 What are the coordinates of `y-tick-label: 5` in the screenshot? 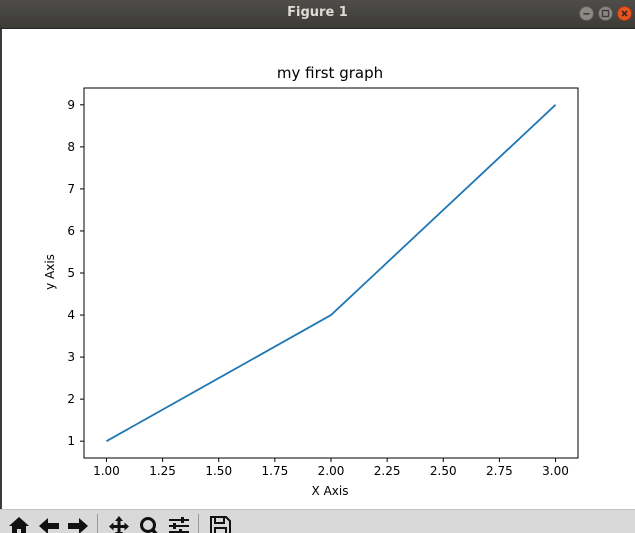 It's located at (71, 273).